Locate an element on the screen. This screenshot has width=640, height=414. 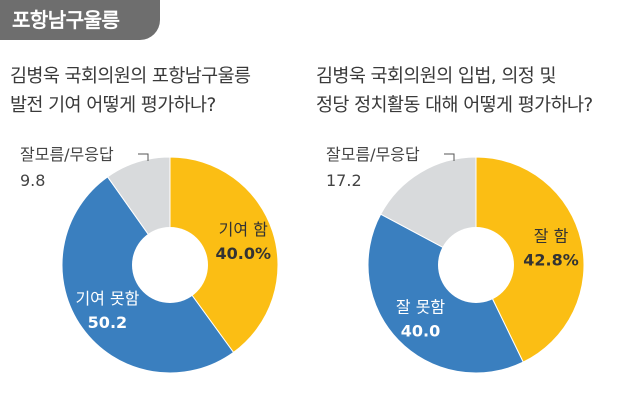
chart-2-value-3: 17.2 is located at coordinates (344, 180).